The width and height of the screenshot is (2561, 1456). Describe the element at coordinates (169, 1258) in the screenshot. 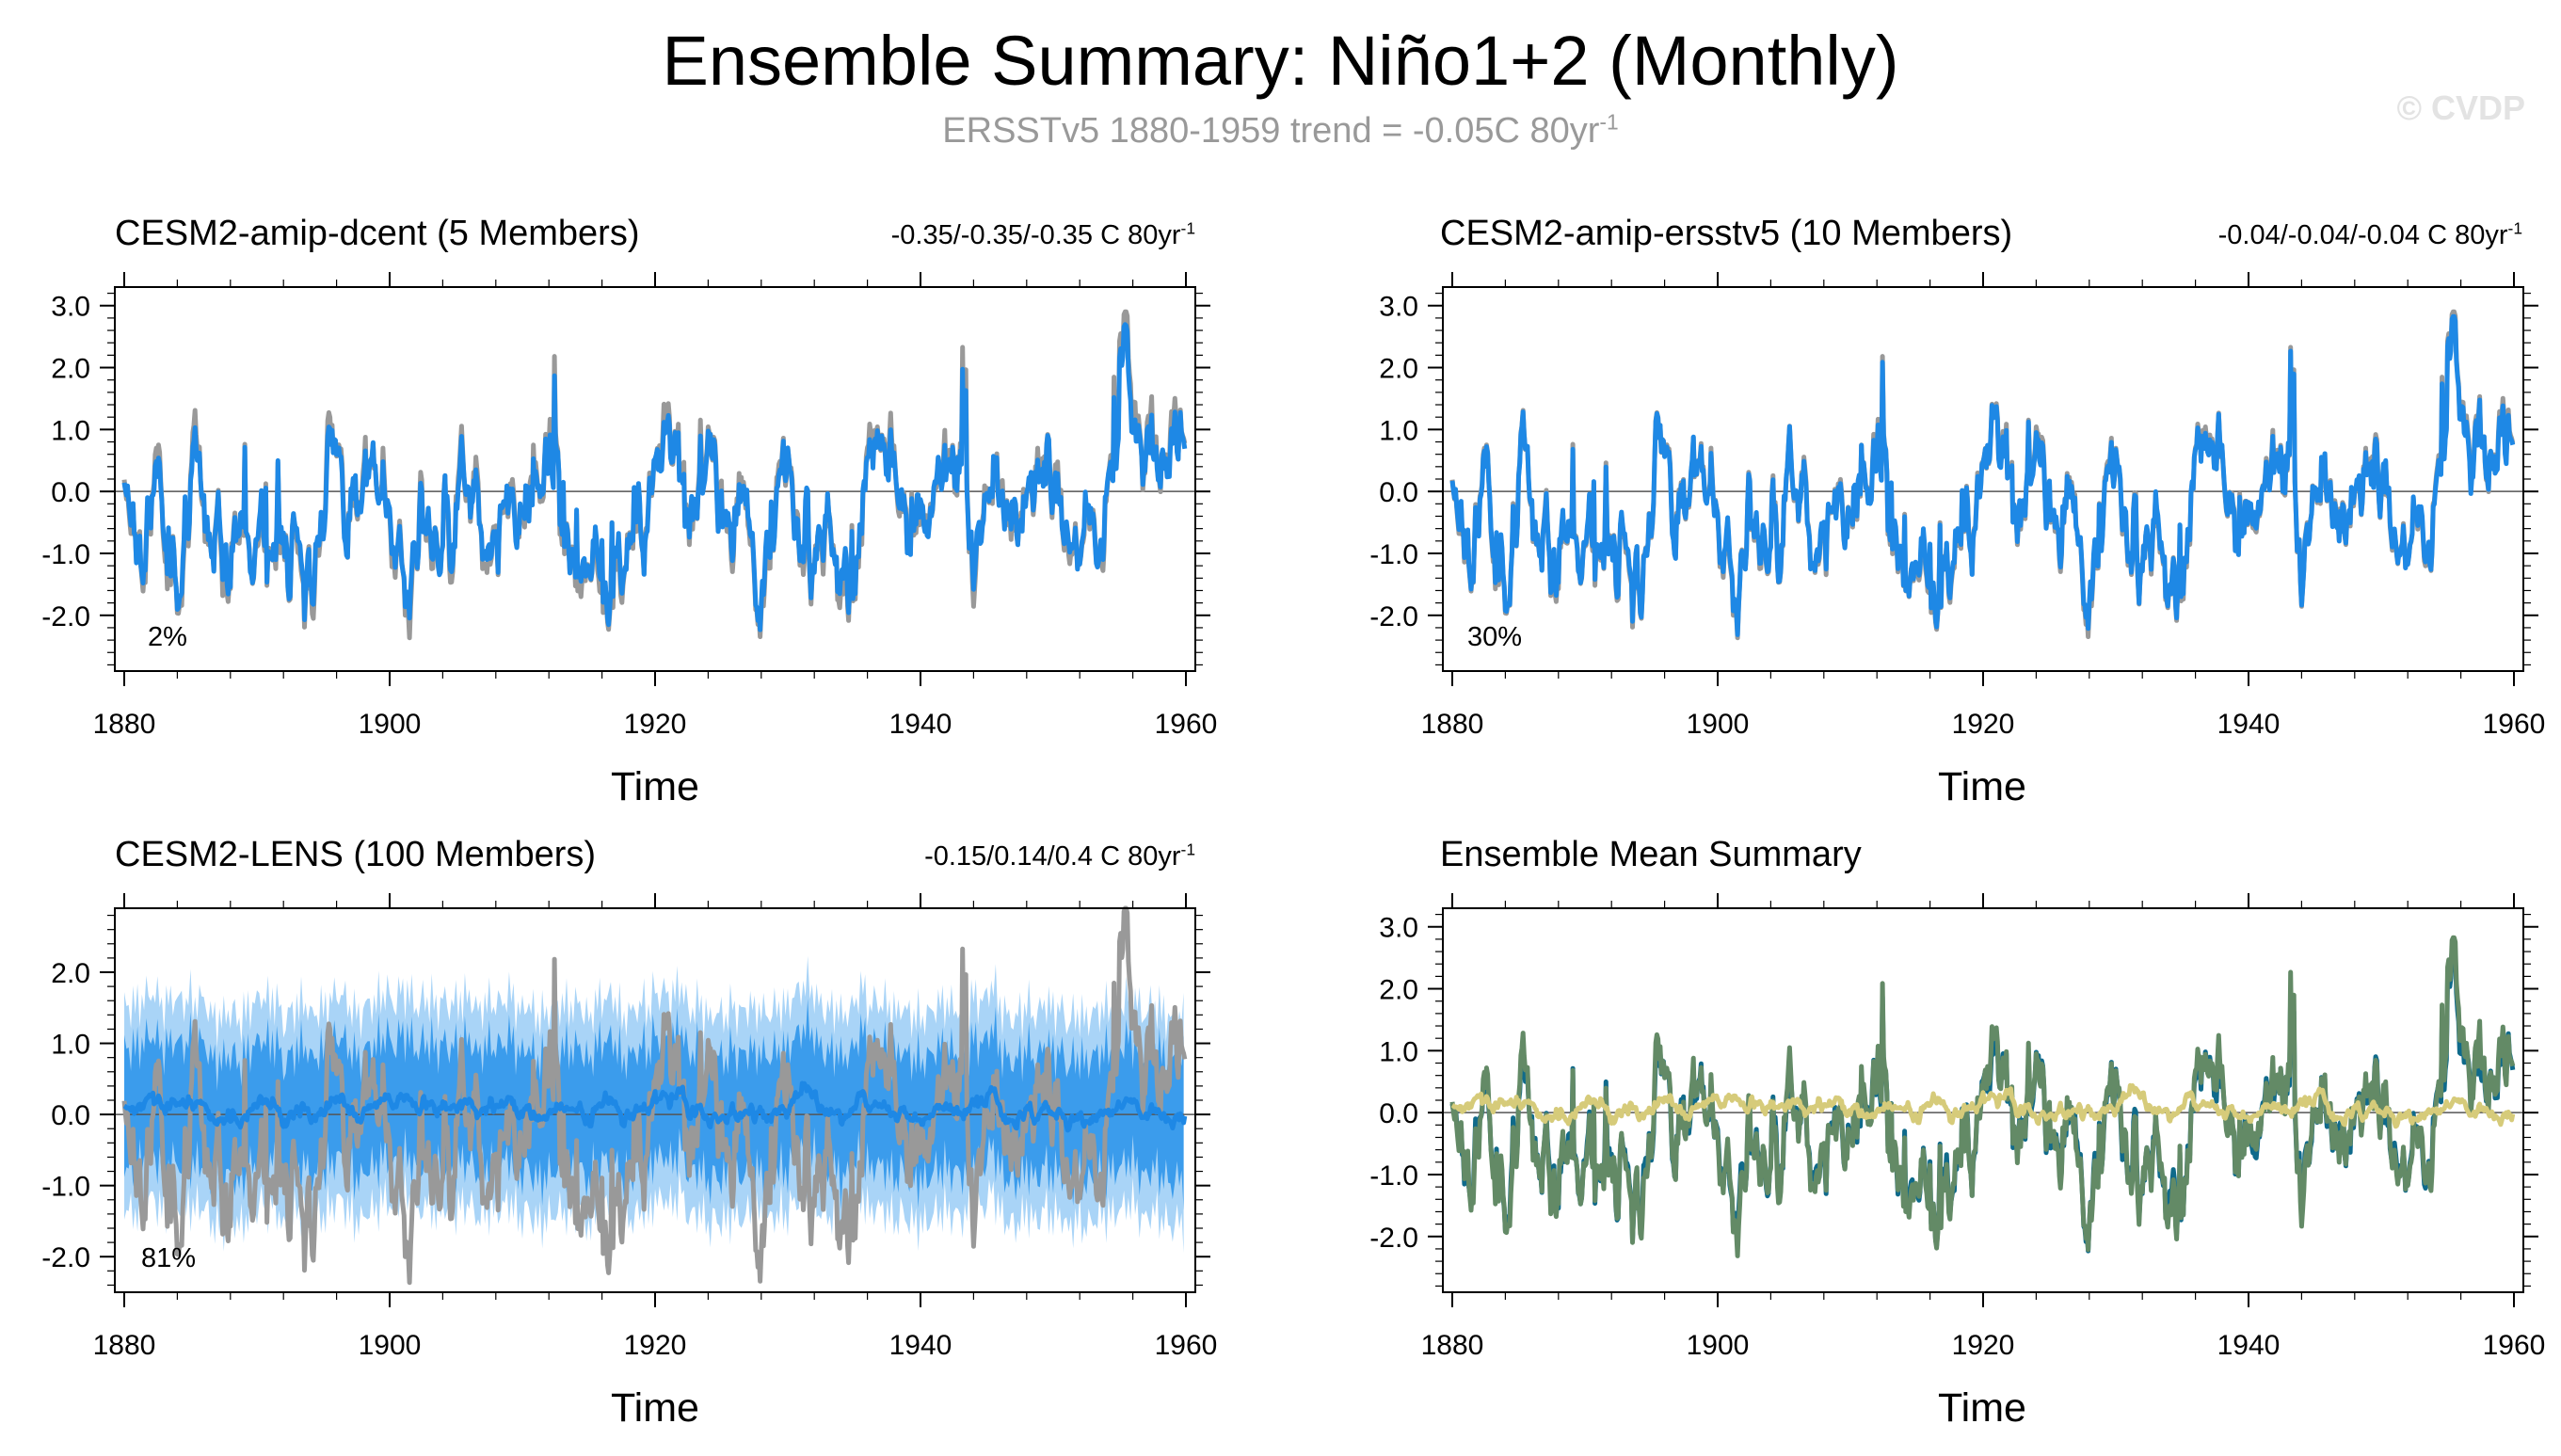

I see `percent-label-lens: 81%` at that location.